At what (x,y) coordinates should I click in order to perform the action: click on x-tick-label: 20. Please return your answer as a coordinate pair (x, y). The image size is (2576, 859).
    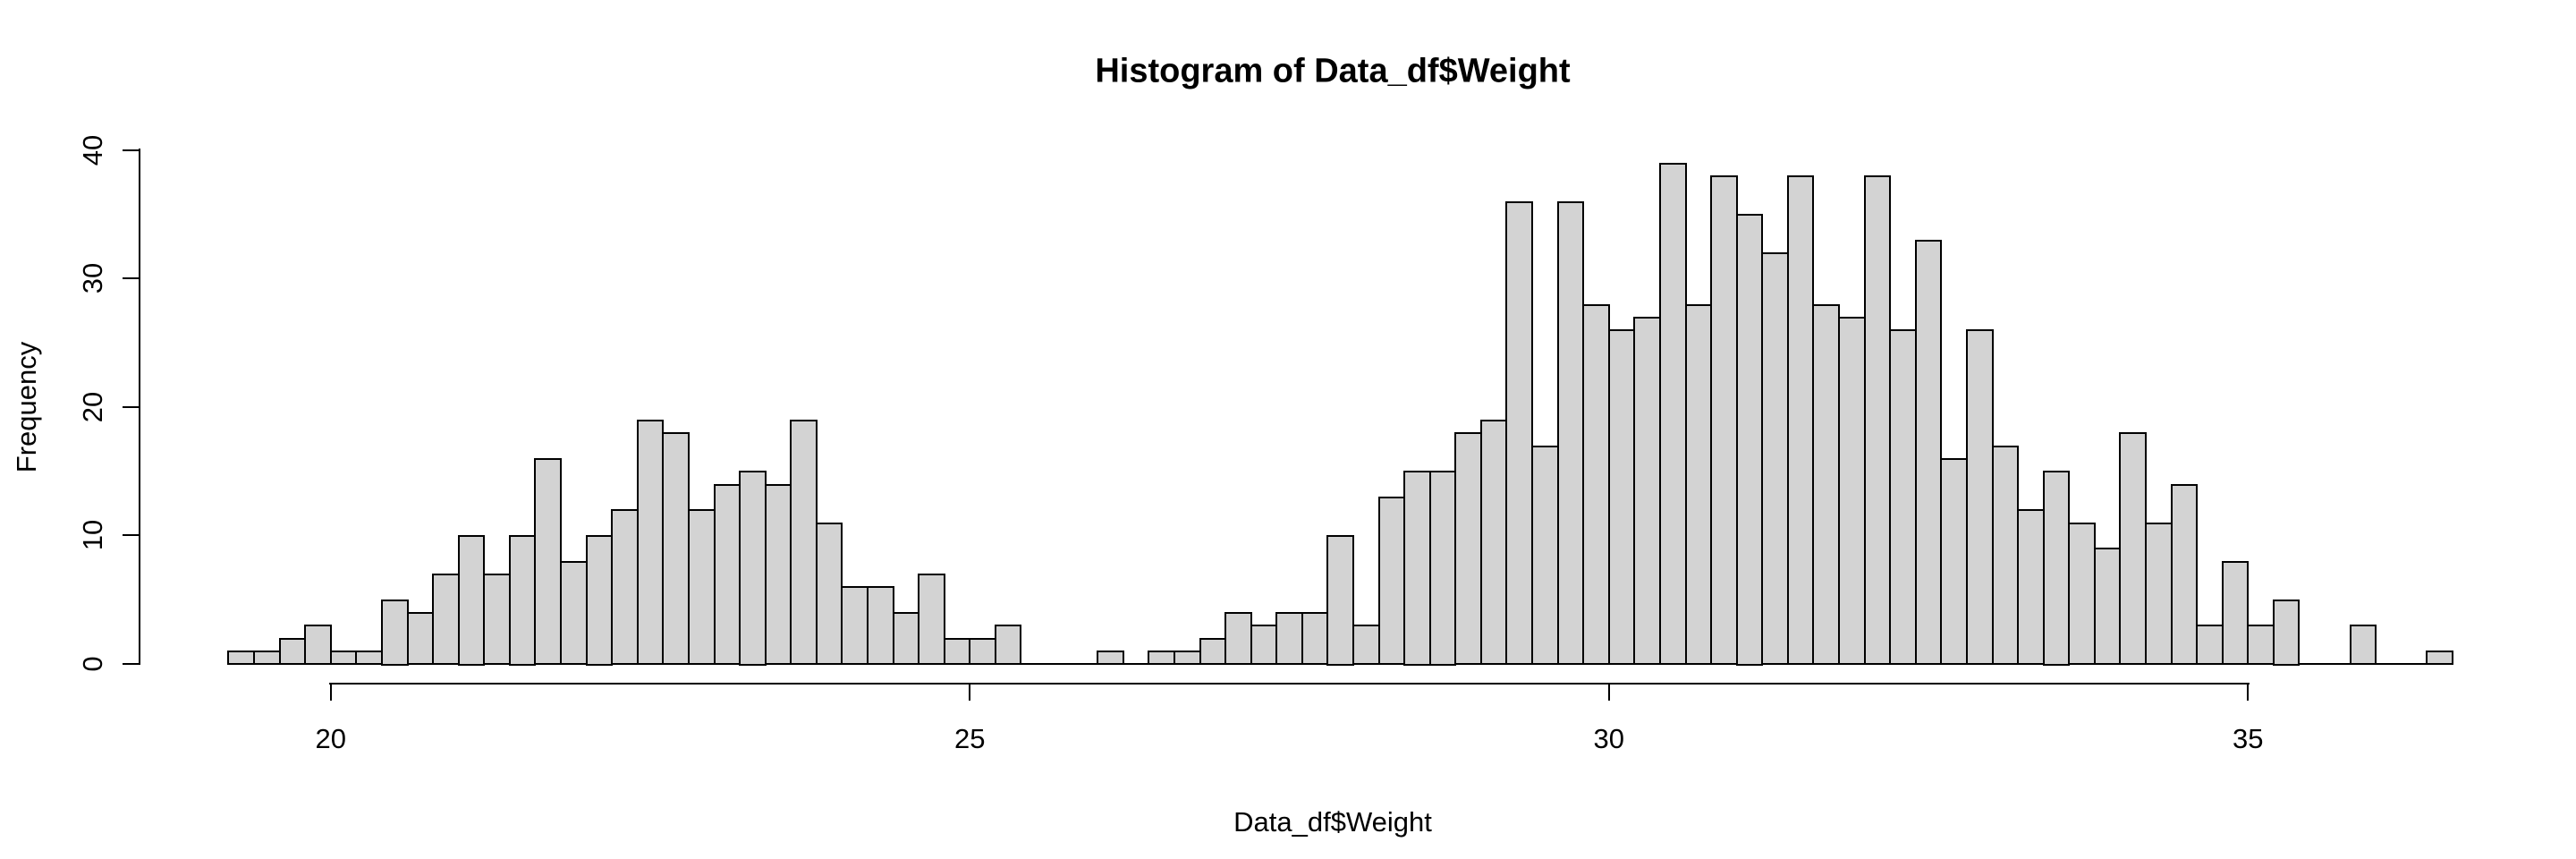
    Looking at the image, I should click on (331, 738).